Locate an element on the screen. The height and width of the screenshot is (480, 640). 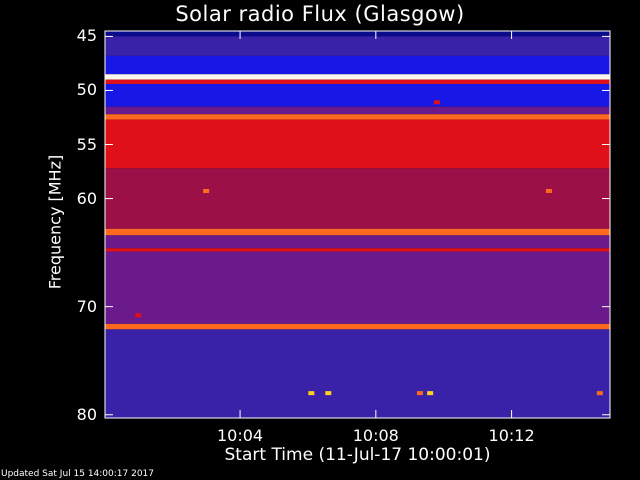
y-tick-label: 60 is located at coordinates (86, 198).